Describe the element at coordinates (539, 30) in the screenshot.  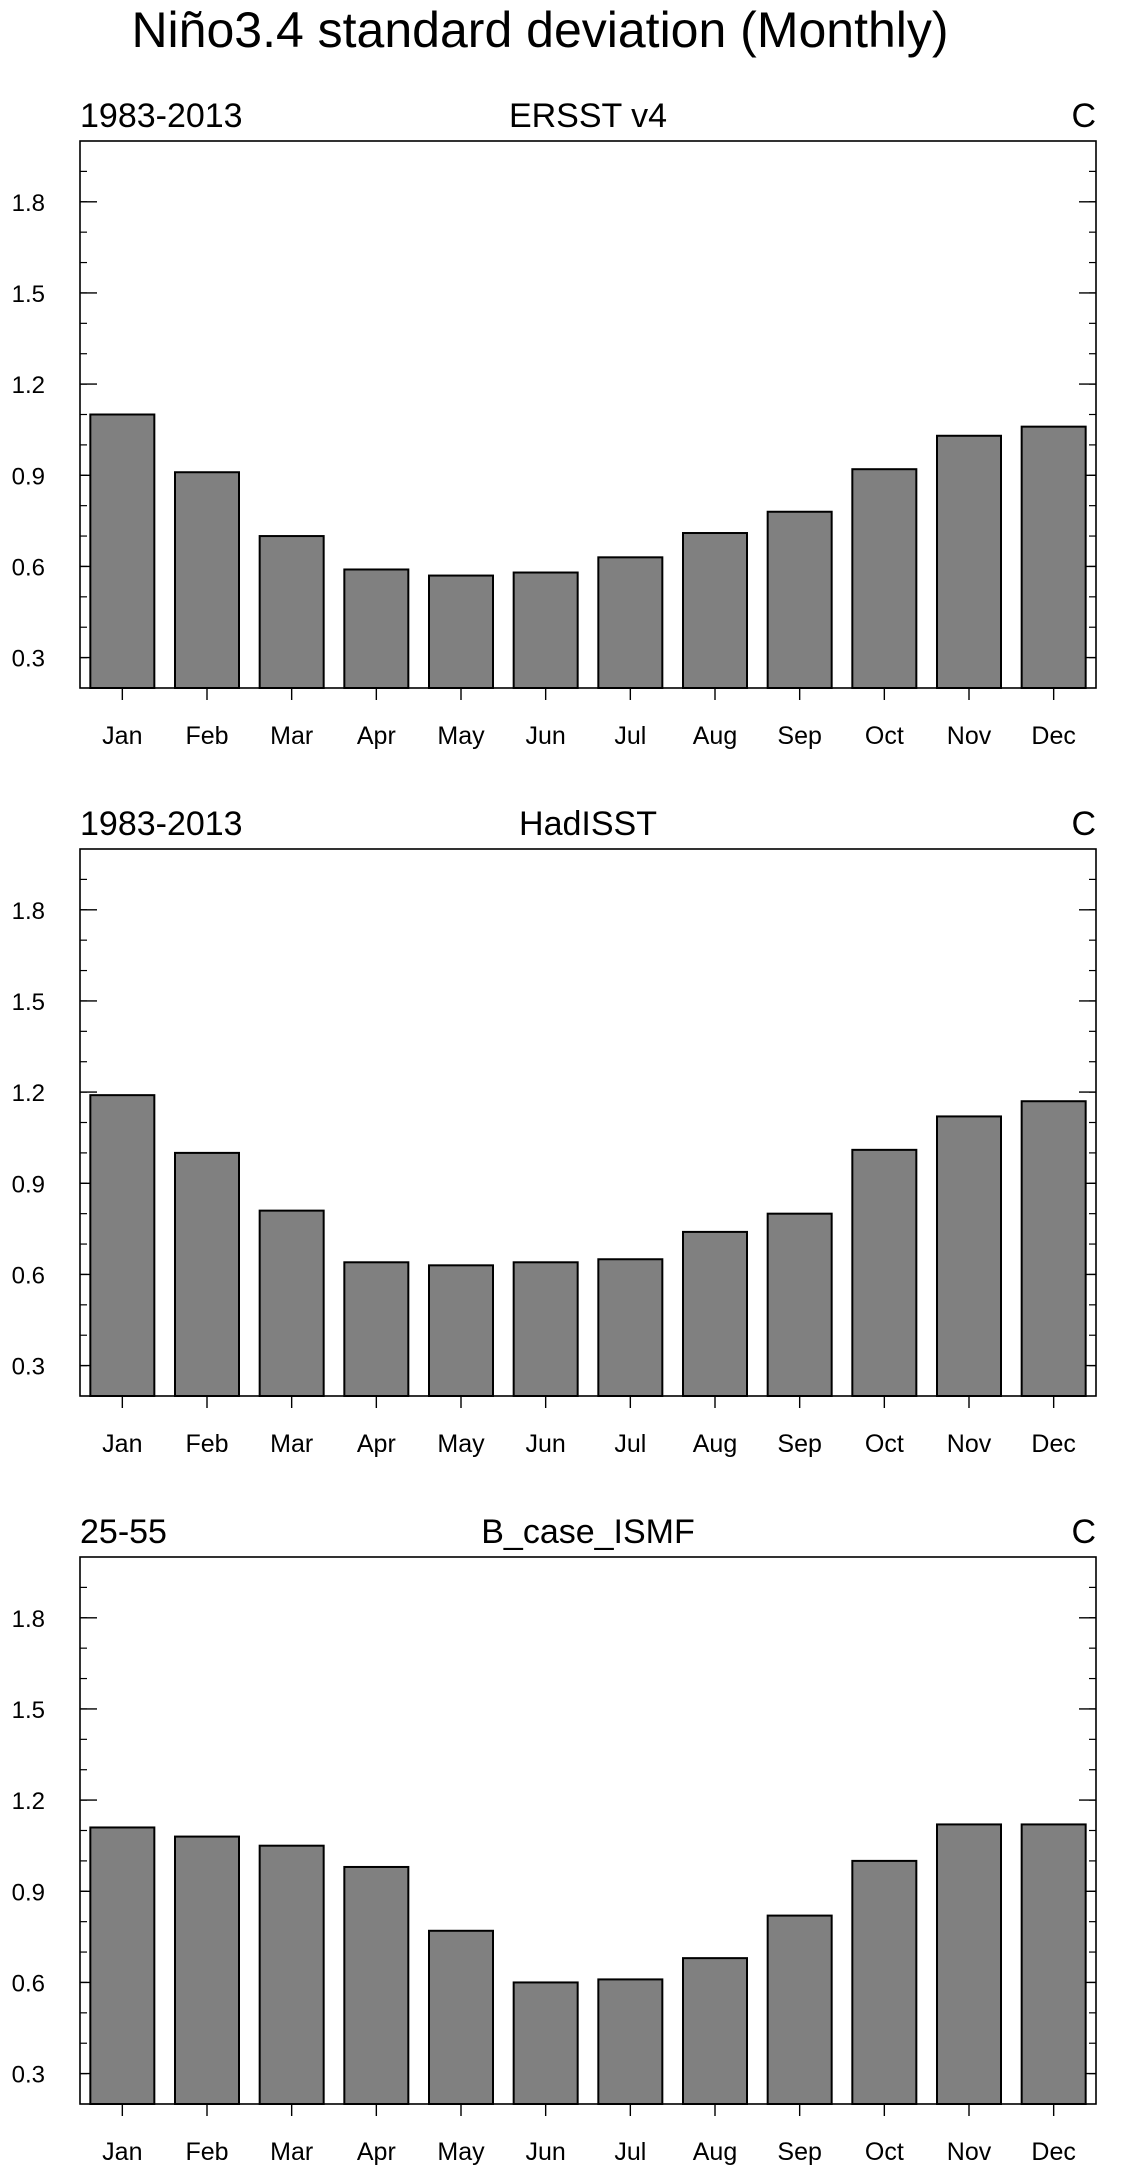
I see `figure-title: Niño3.4 standard deviation (Monthly)` at that location.